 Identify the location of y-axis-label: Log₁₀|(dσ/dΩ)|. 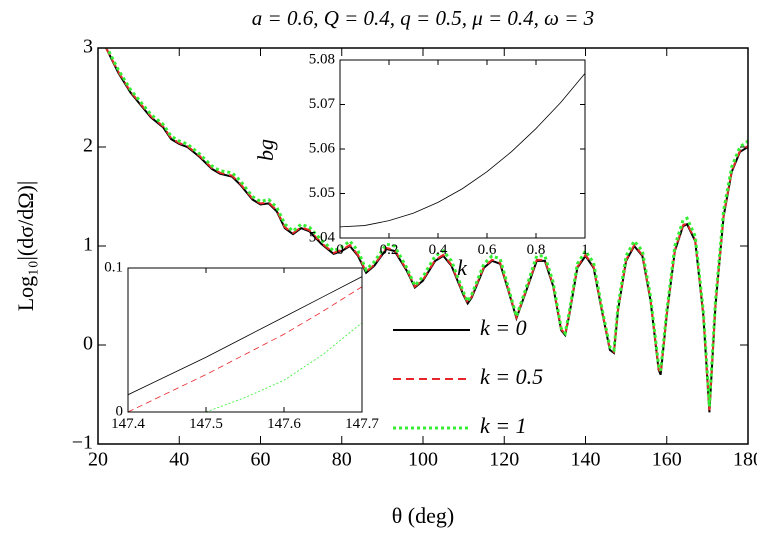
(25, 246).